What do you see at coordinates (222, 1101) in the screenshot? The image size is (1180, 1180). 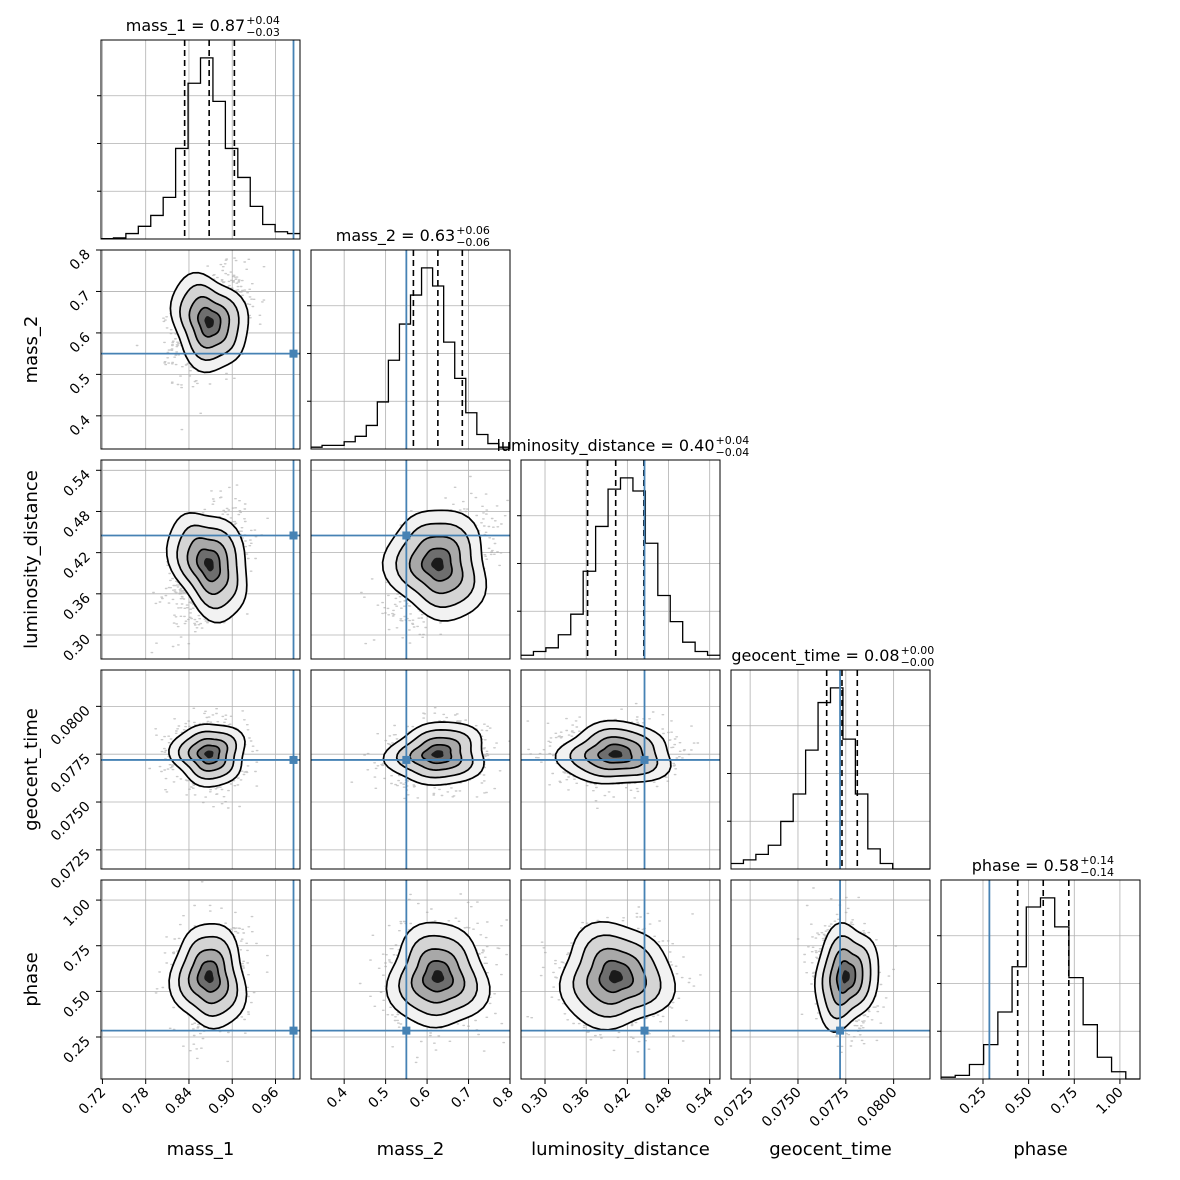 I see `x-tick-label: 0.90` at bounding box center [222, 1101].